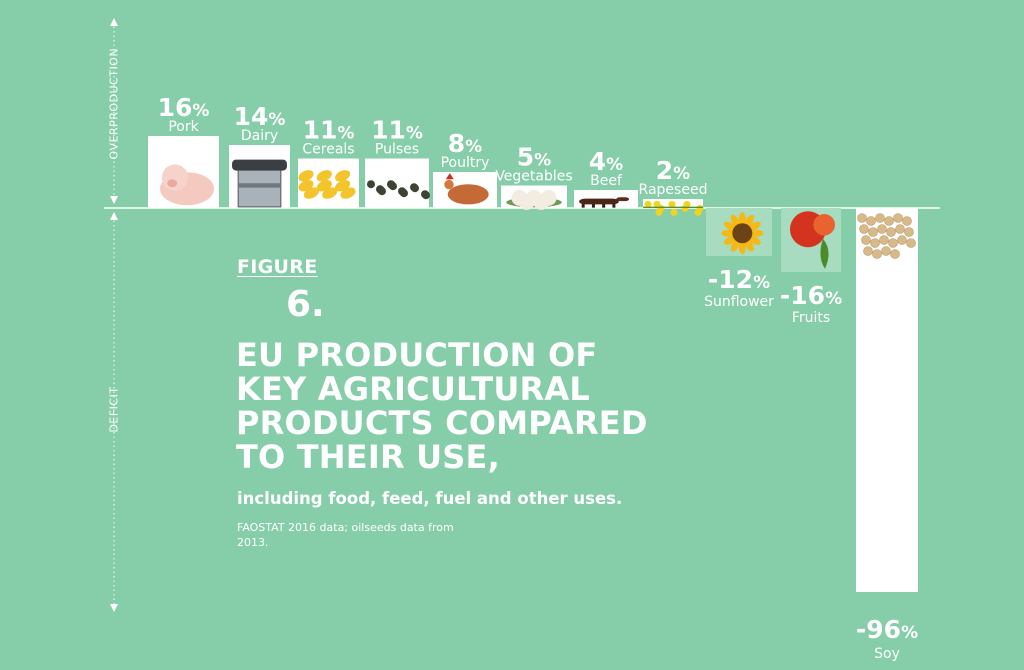 The image size is (1024, 670). What do you see at coordinates (742, 233) in the screenshot?
I see `sunflower-icon` at bounding box center [742, 233].